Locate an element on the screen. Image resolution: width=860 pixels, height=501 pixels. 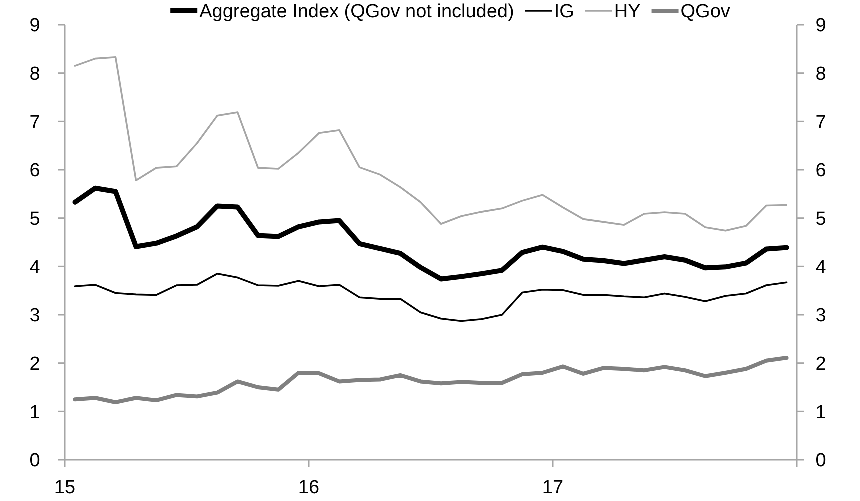
y-tick-label: 1 is located at coordinates (35, 413).